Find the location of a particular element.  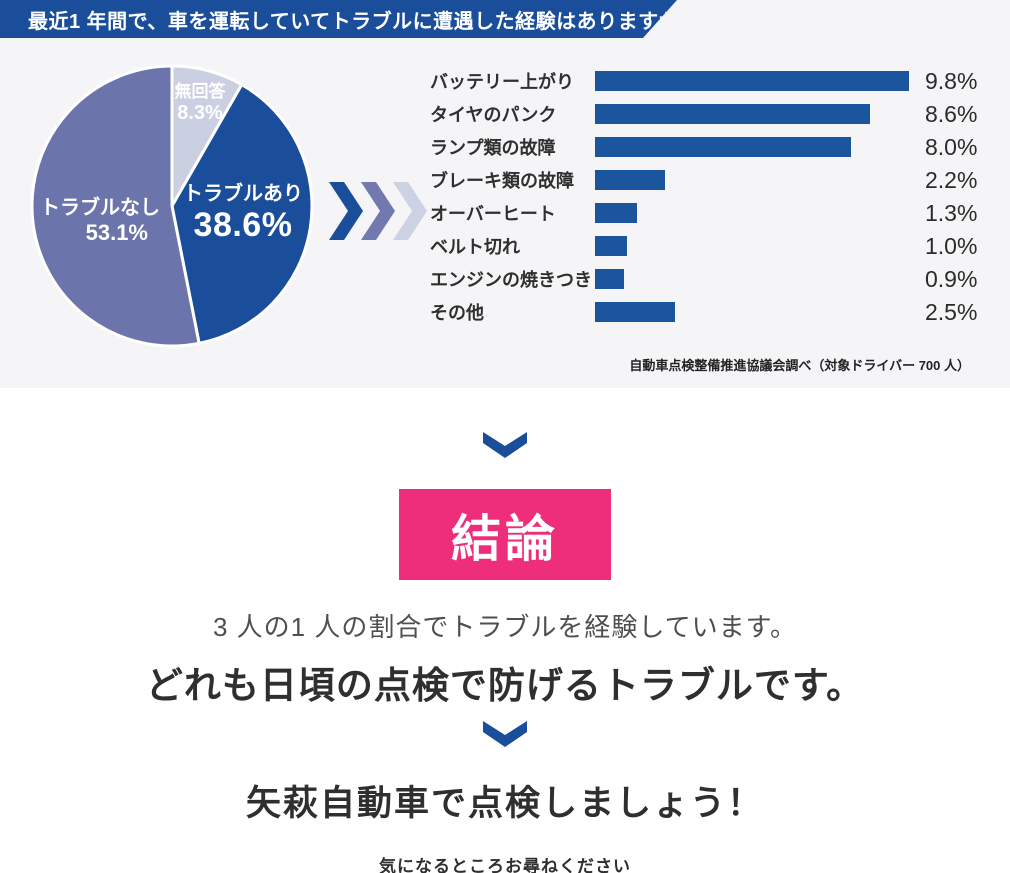

transition-chevrons is located at coordinates (378, 211).